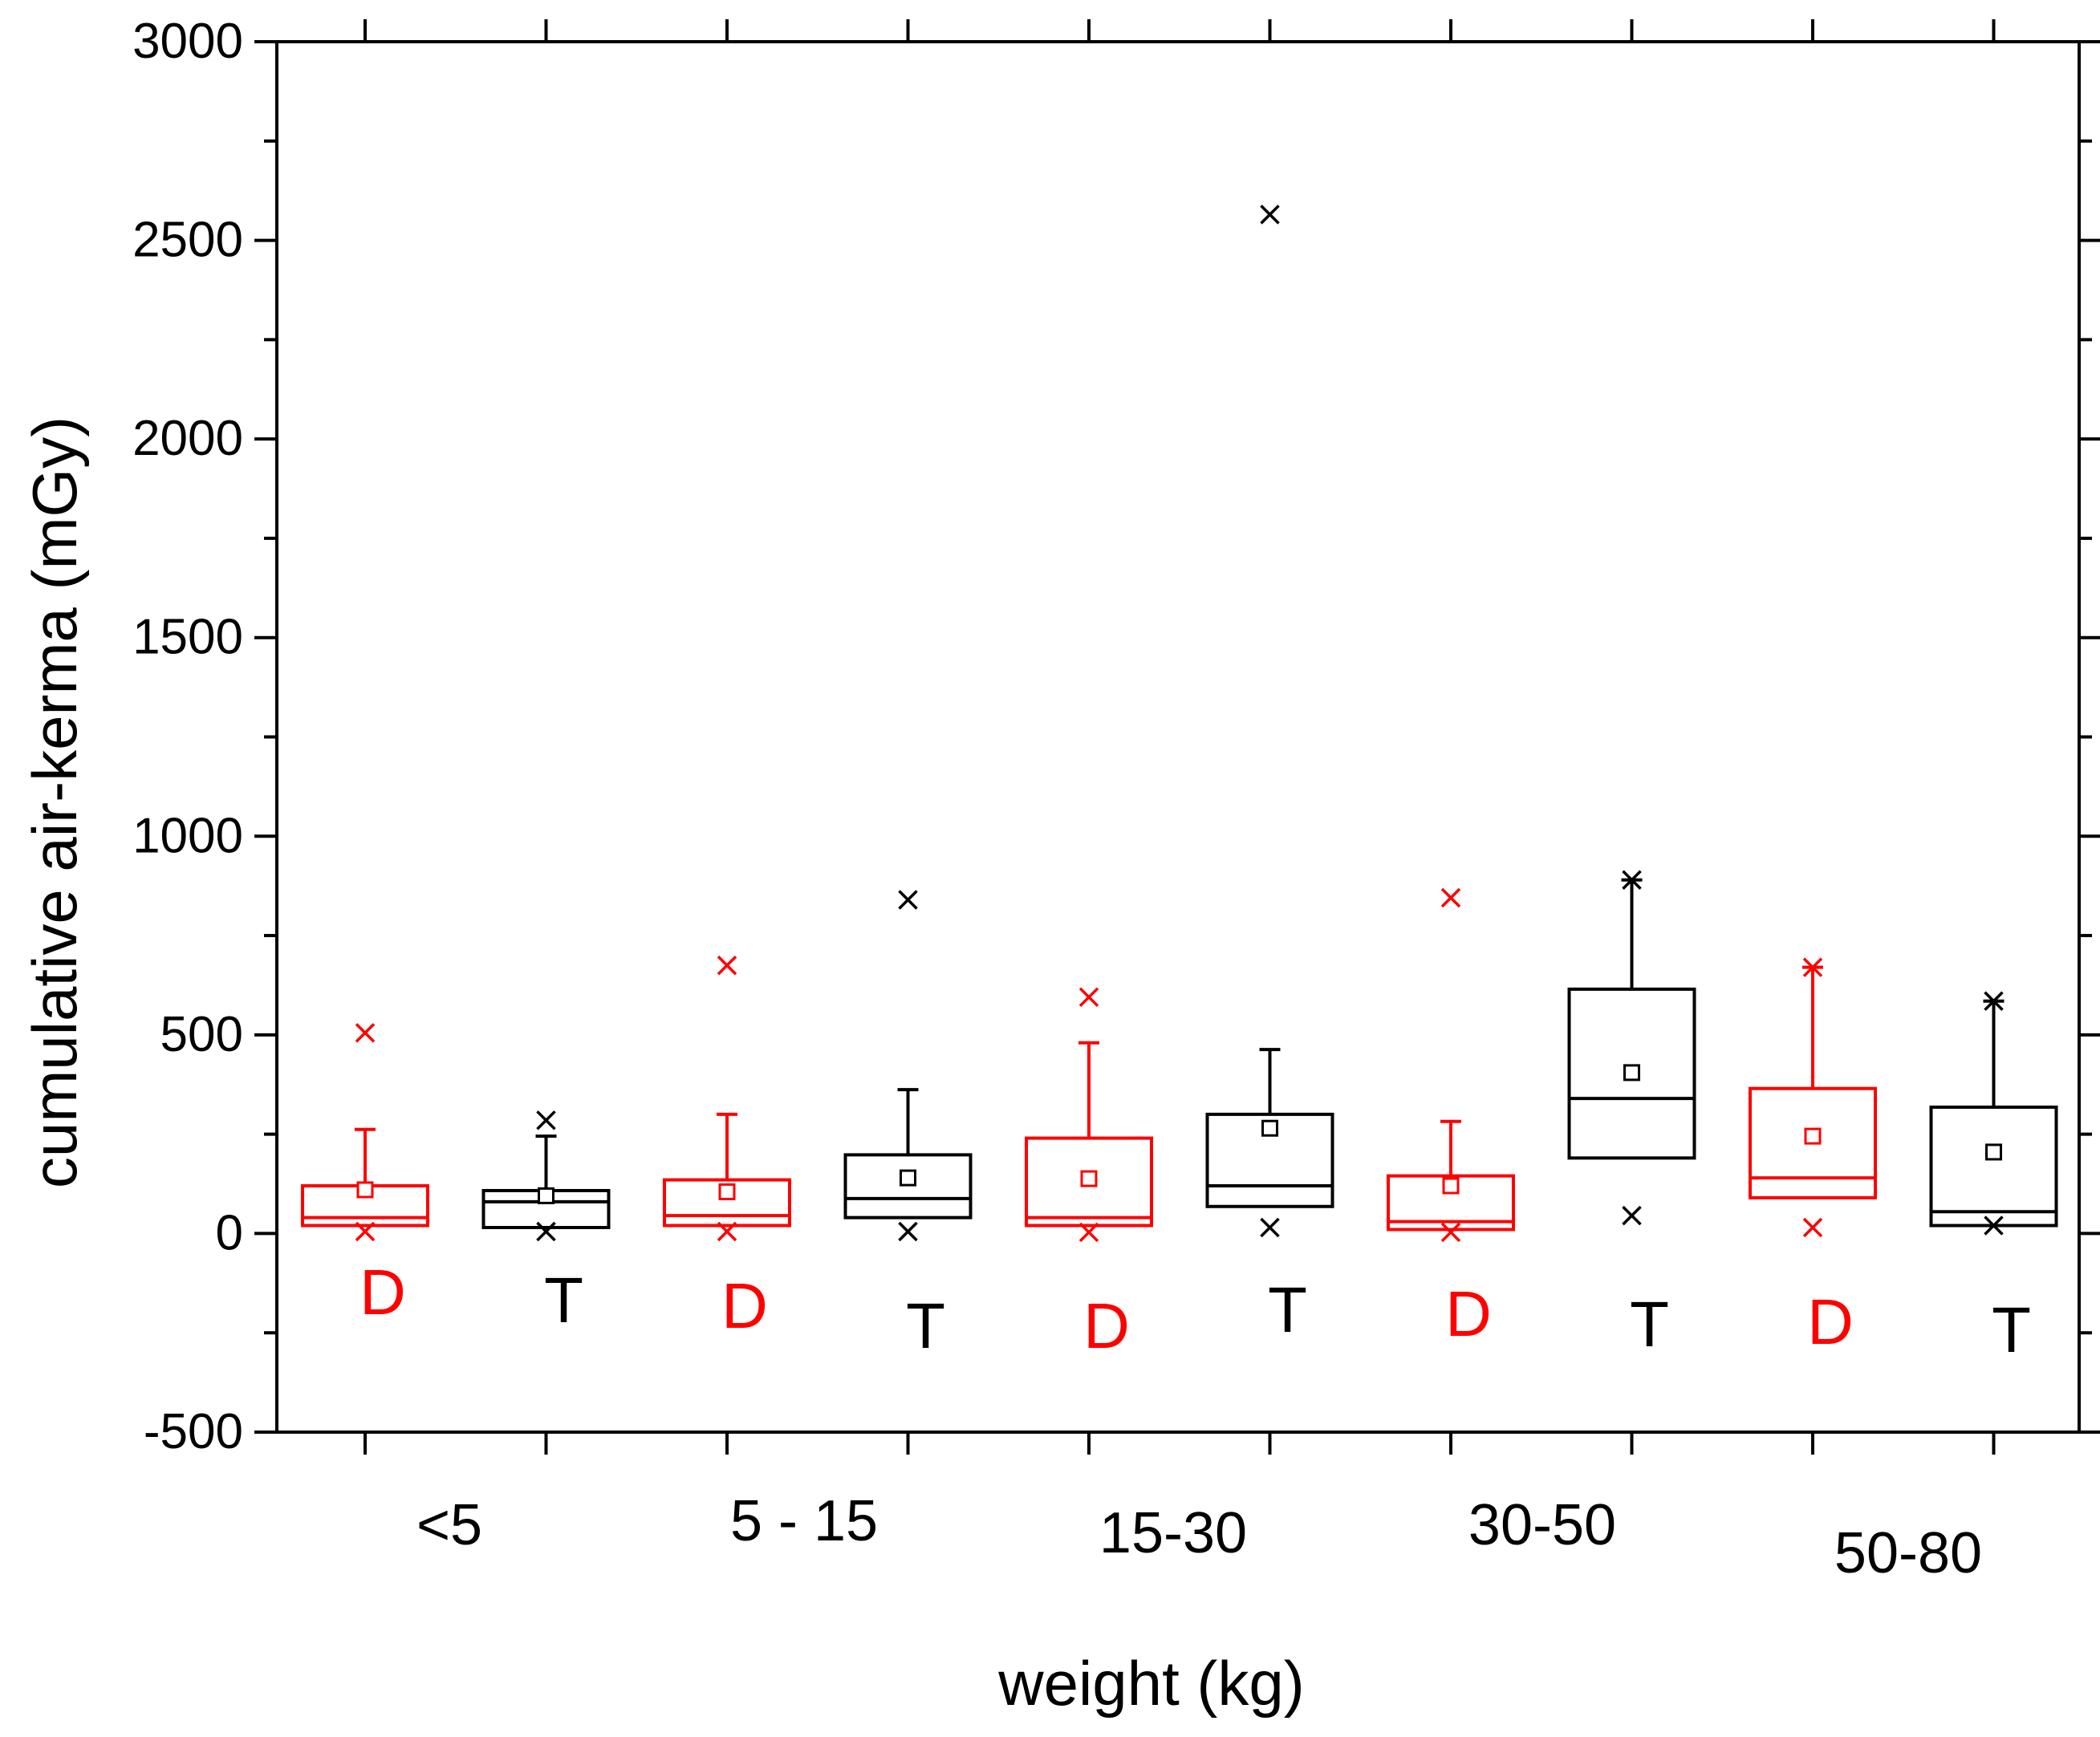 The height and width of the screenshot is (1737, 2100). What do you see at coordinates (188, 41) in the screenshot?
I see `y-tick-label: 3000` at bounding box center [188, 41].